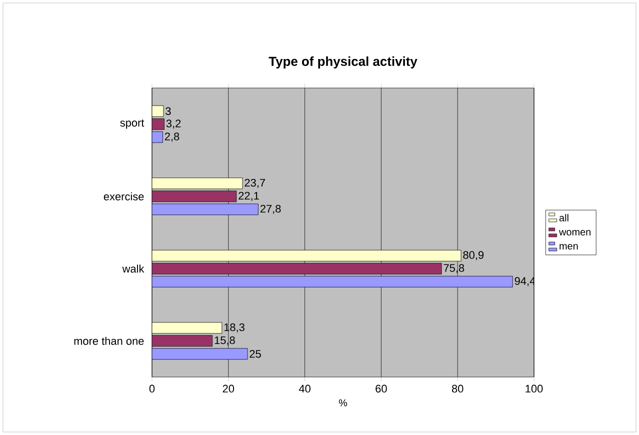 This screenshot has width=639, height=435. Describe the element at coordinates (228, 388) in the screenshot. I see `x-tick-label: 20` at that location.